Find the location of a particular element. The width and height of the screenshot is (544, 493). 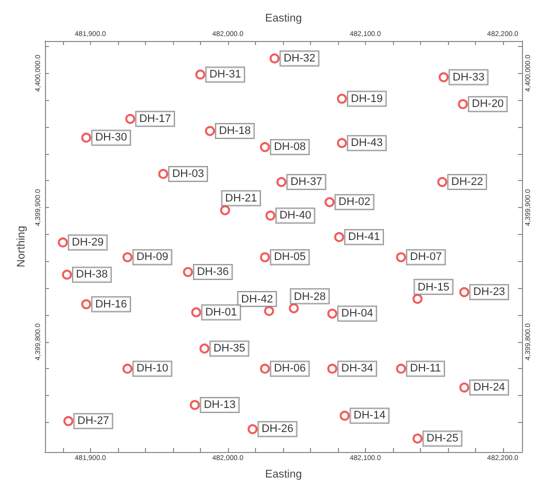

annotation: DH-29 is located at coordinates (88, 242).